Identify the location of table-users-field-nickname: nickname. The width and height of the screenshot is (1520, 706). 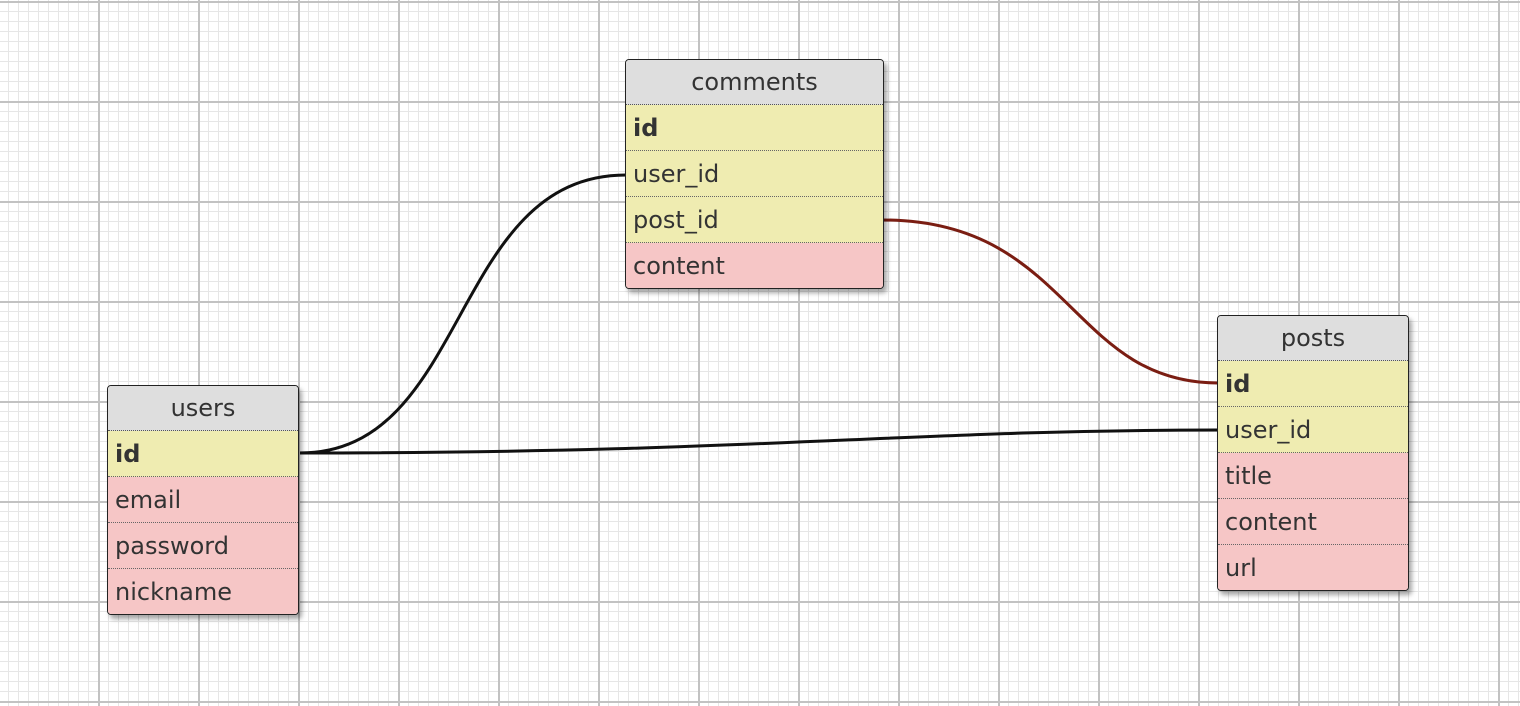
(203, 591).